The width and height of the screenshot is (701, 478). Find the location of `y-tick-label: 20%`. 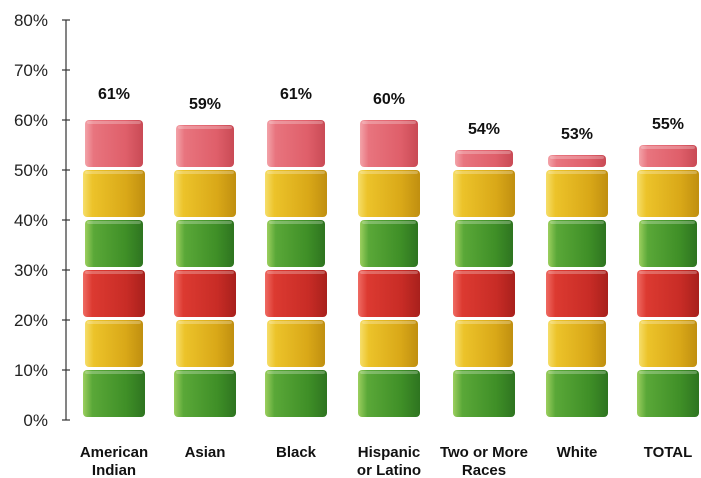

y-tick-label: 20% is located at coordinates (31, 320).